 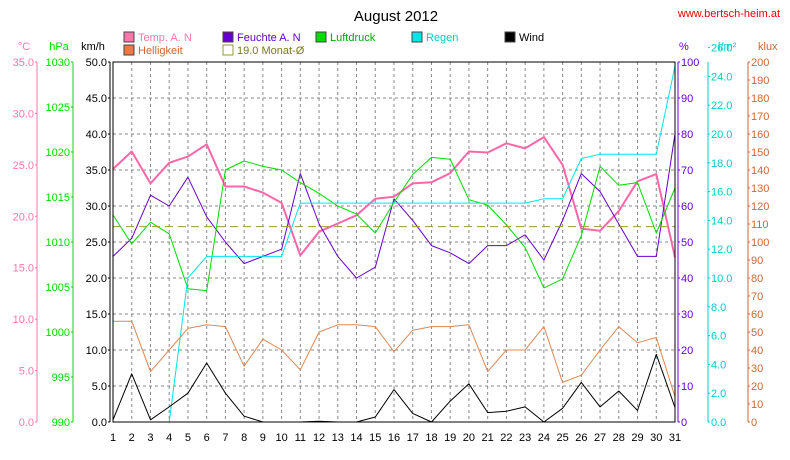 What do you see at coordinates (760, 189) in the screenshot?
I see `axis-tick-label: 130` at bounding box center [760, 189].